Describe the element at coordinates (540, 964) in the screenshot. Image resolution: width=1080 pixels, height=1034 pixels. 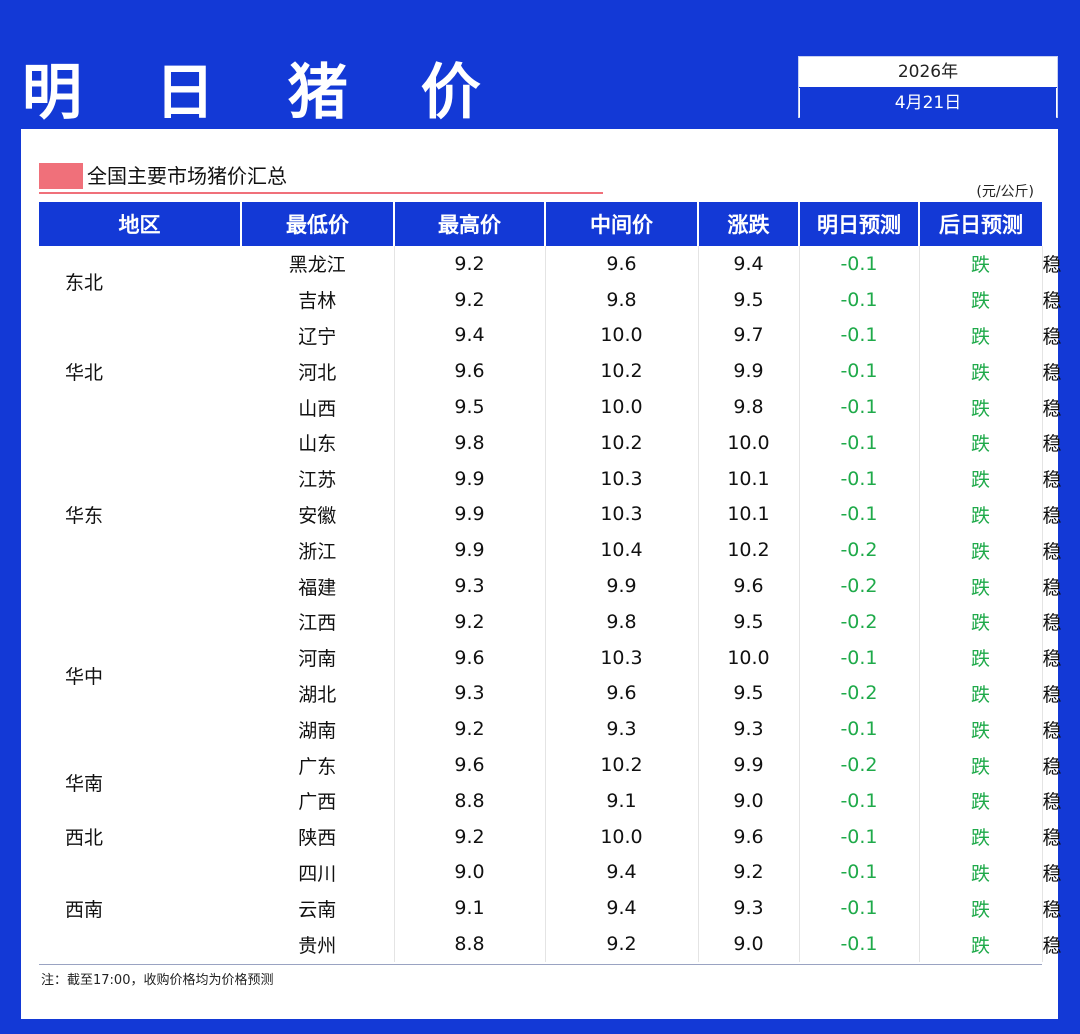
I see `footer-divider` at that location.